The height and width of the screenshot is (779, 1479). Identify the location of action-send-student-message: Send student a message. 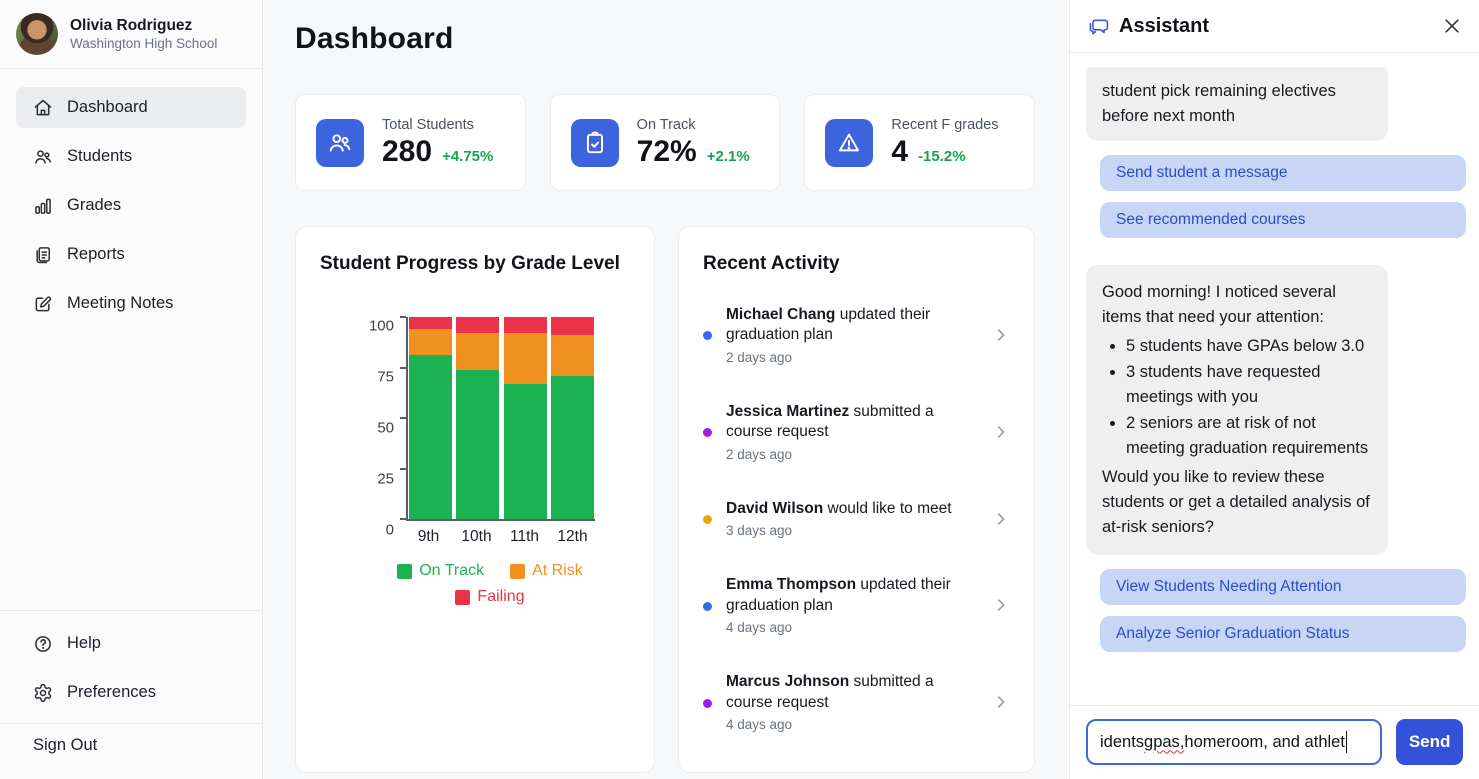
(1283, 173).